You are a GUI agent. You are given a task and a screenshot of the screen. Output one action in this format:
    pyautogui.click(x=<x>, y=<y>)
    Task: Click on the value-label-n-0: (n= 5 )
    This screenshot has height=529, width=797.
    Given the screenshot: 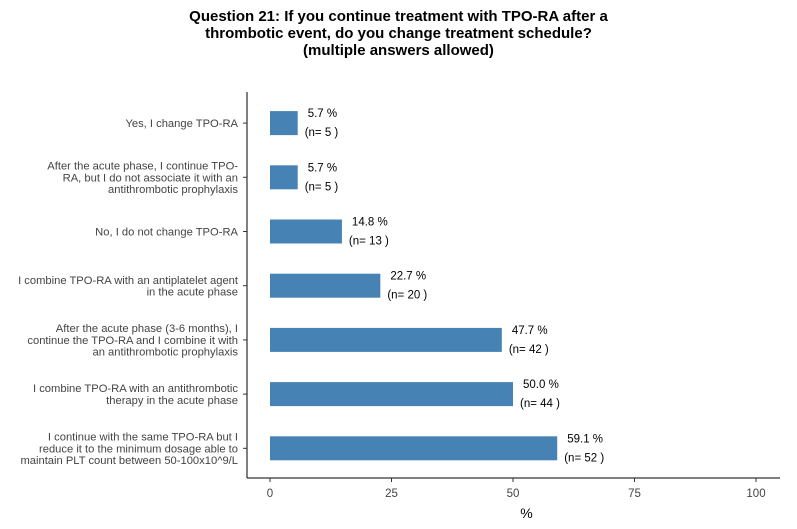 What is the action you would take?
    pyautogui.click(x=322, y=133)
    